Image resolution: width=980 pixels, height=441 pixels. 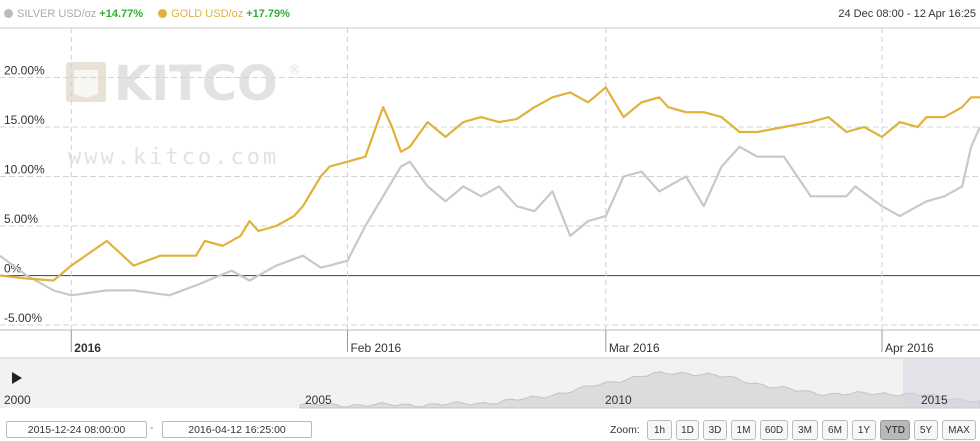 I want to click on x-tick-label: Mar 2016, so click(x=634, y=348).